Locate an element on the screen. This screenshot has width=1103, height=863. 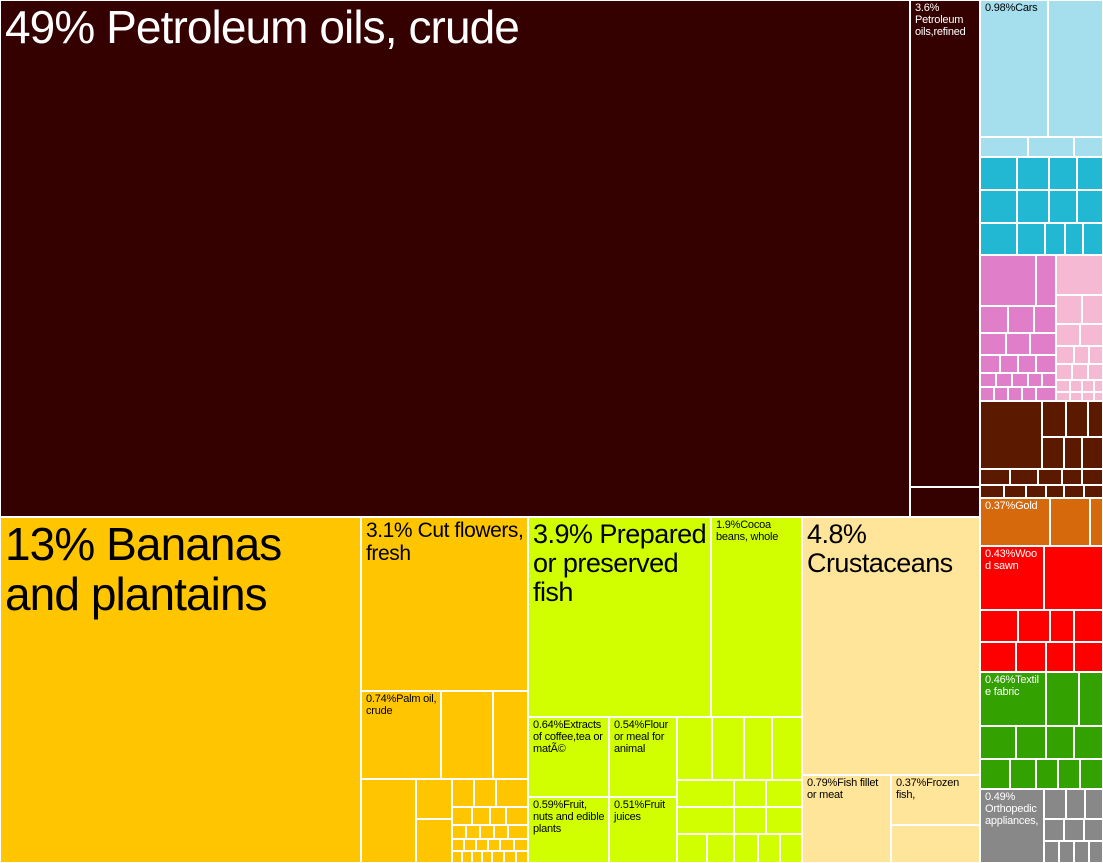
tile-fruit-juices: 0.51%Fruit juices is located at coordinates (643, 830).